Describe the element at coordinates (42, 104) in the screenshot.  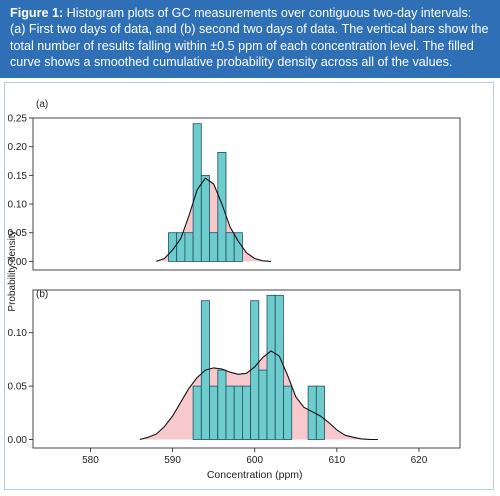
I see `panel-label-a: (a)` at that location.